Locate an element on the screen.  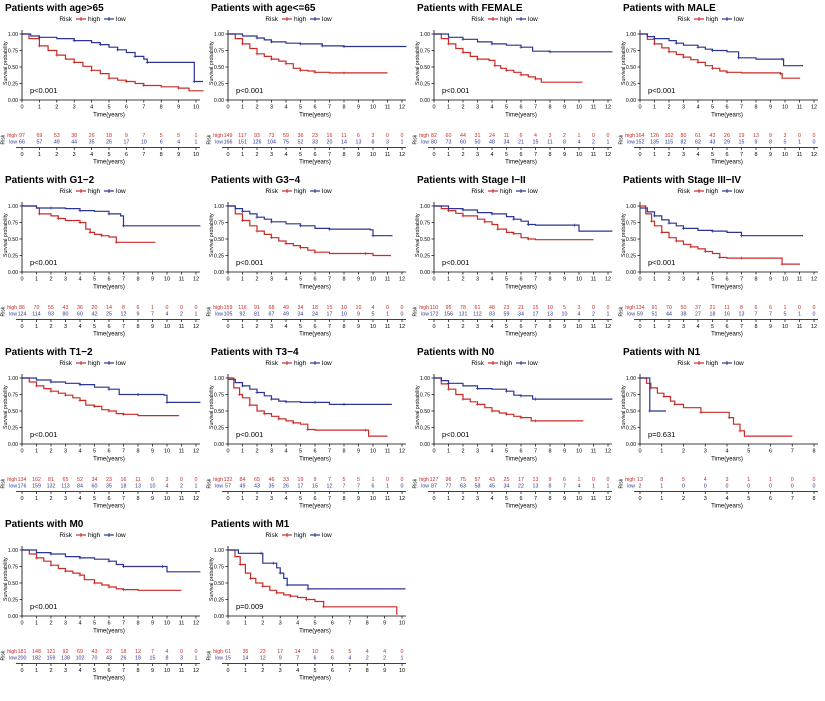
y-tick-label: 0.25 is located at coordinates (13, 257).